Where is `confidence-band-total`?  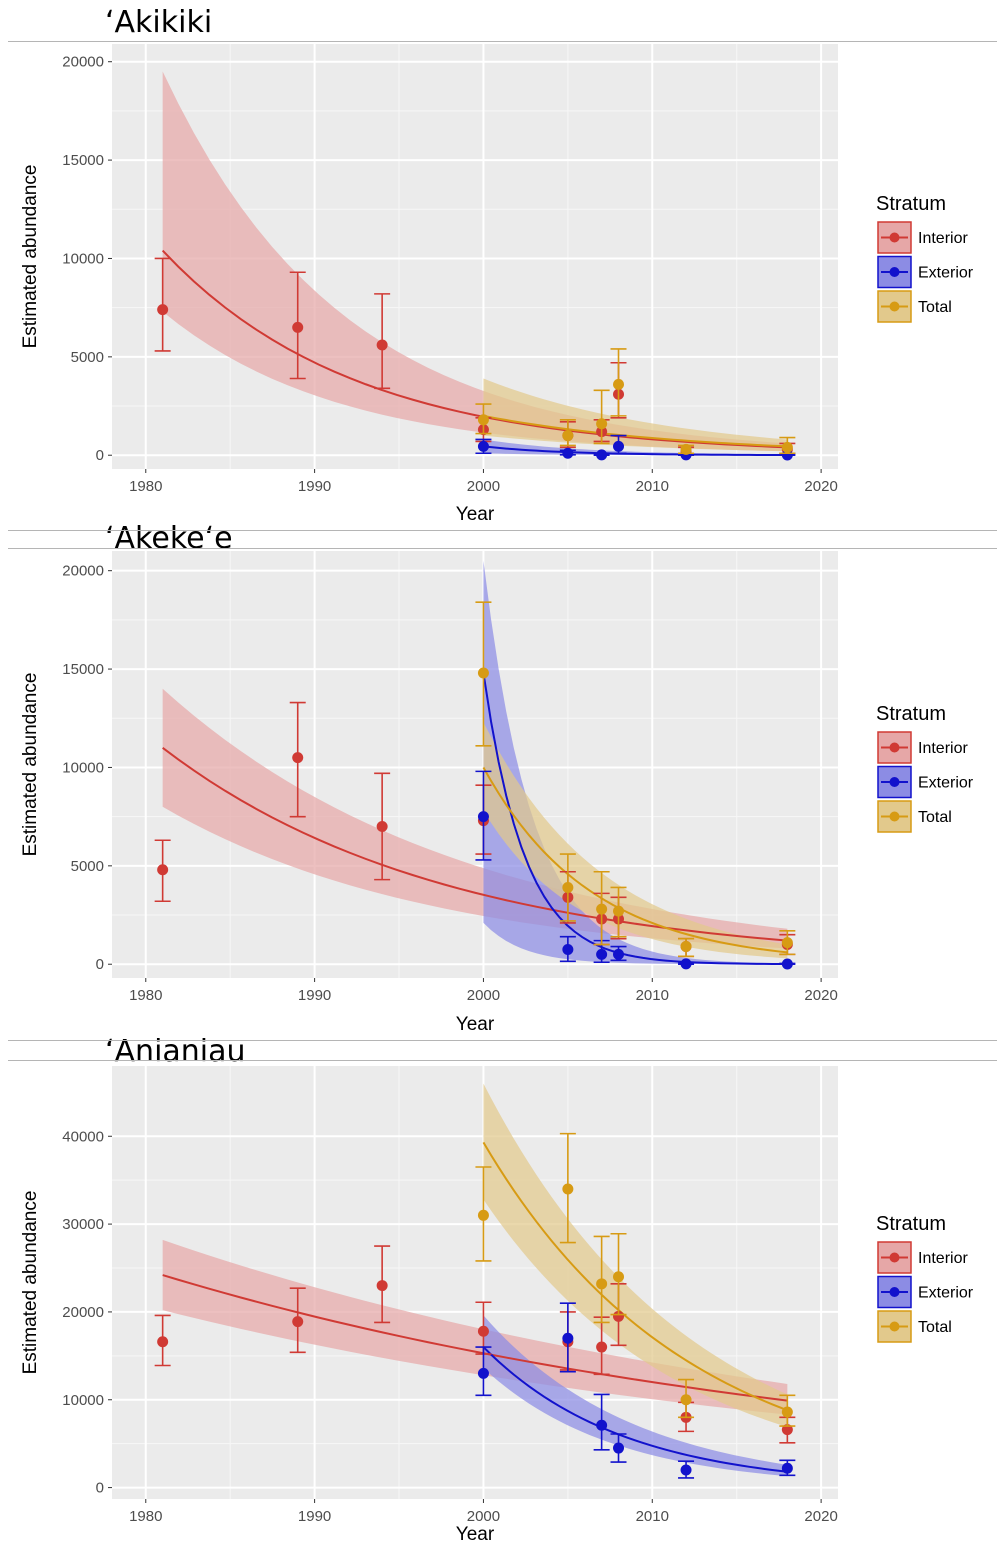 confidence-band-total is located at coordinates (635, 840).